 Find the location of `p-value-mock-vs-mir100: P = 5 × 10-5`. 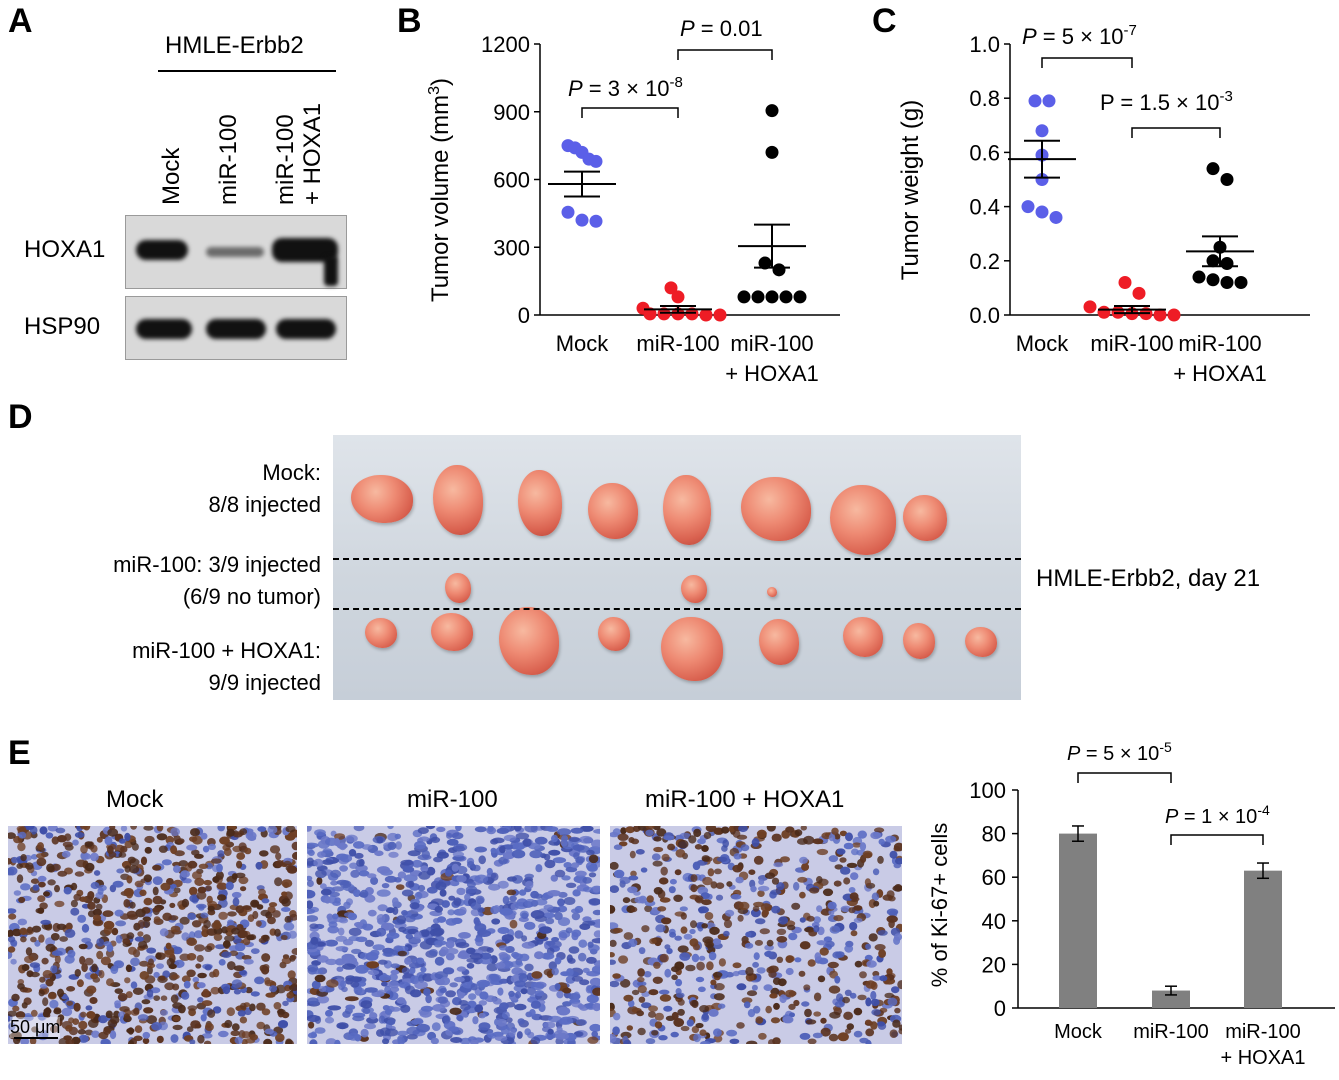

p-value-mock-vs-mir100: P = 5 × 10-5 is located at coordinates (1119, 752).